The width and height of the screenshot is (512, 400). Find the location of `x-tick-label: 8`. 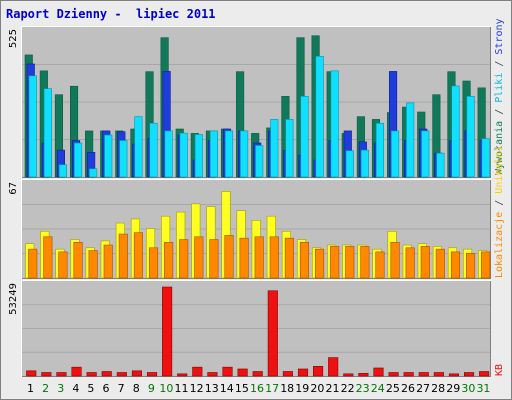

x-tick-label: 8 is located at coordinates (136, 388).